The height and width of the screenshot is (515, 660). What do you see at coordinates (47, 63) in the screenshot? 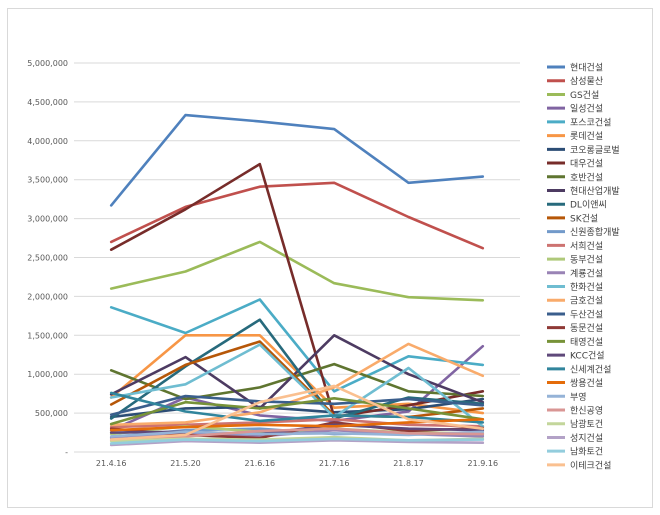
I see `y-tick-label: 5,000,000` at bounding box center [47, 63].